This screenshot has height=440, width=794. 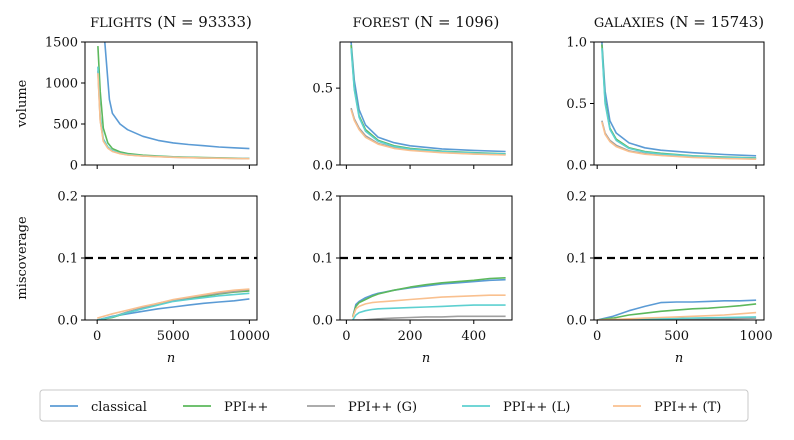 What do you see at coordinates (249, 336) in the screenshot?
I see `x-tick-label: 10000` at bounding box center [249, 336].